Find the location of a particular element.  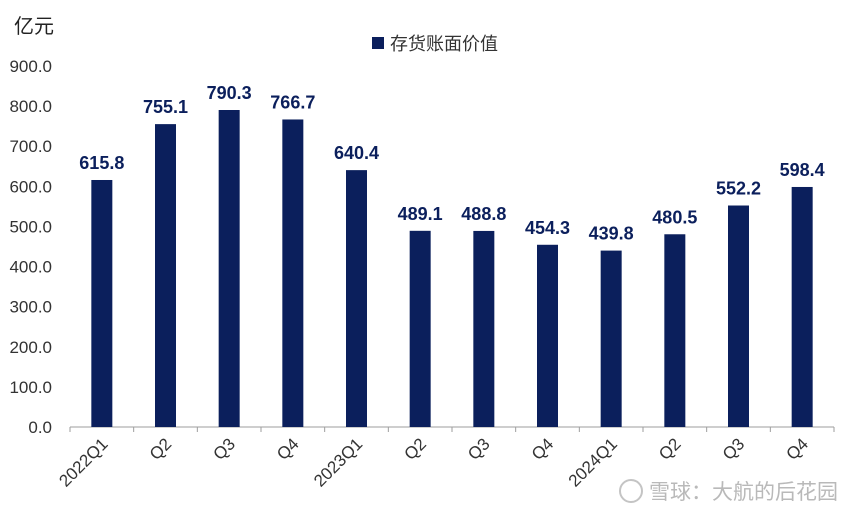

y-tick-label: 800.0 is located at coordinates (30, 106).